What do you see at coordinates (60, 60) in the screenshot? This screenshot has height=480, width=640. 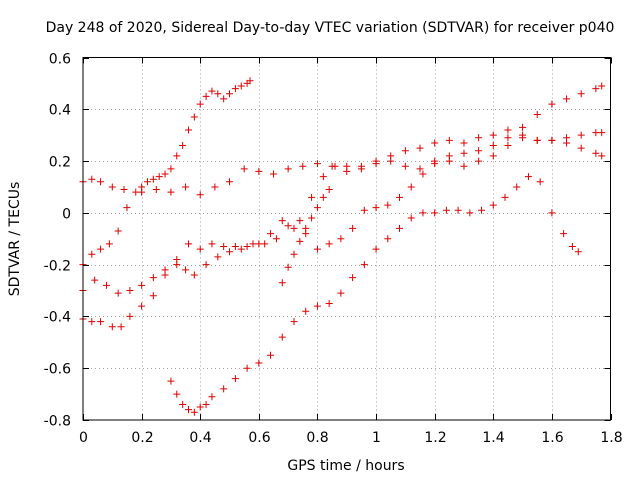 I see `y-tick-label: 0.6` at bounding box center [60, 60].